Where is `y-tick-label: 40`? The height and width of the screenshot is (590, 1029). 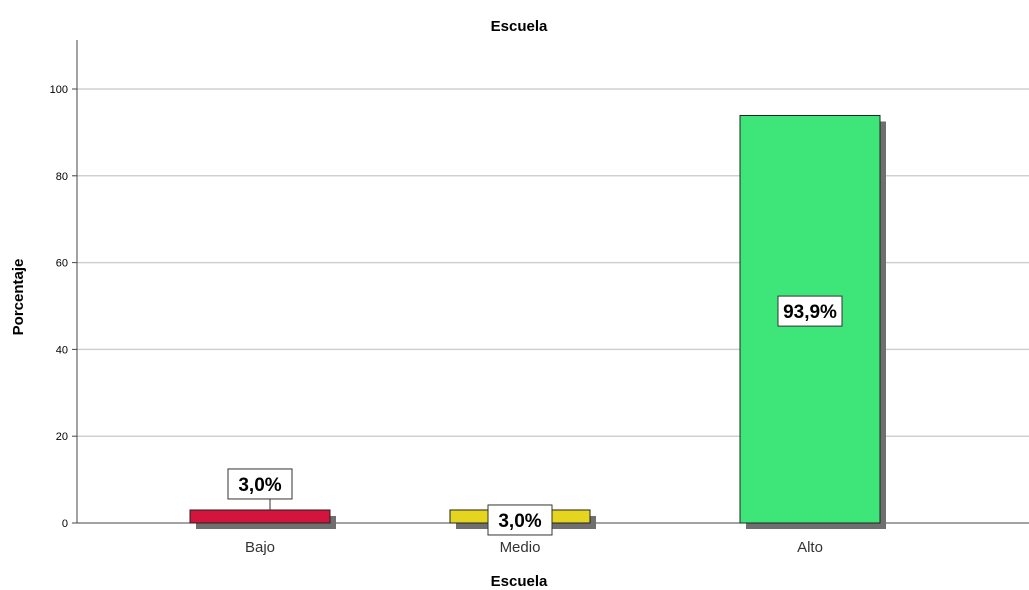 y-tick-label: 40 is located at coordinates (62, 350).